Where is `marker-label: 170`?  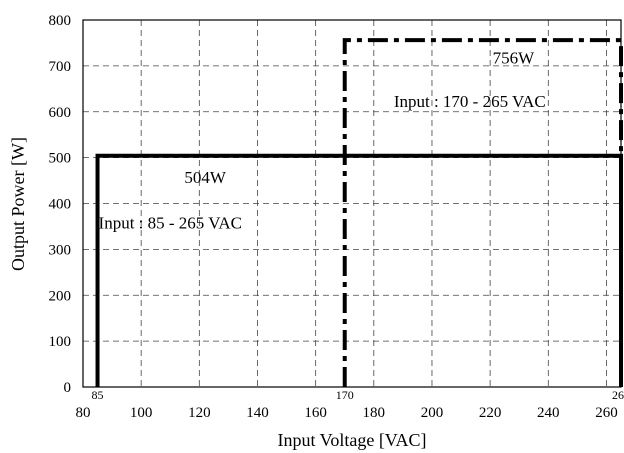
marker-label: 170 is located at coordinates (345, 395).